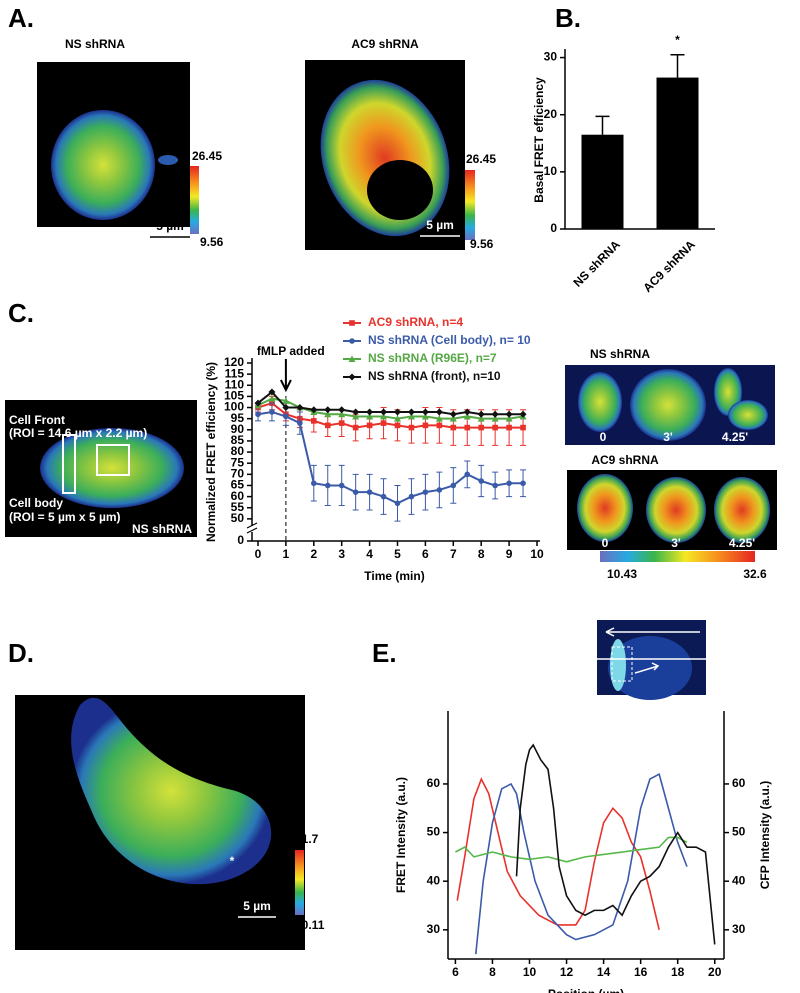  Describe the element at coordinates (604, 972) in the screenshot. I see `x-tick-label: 14` at that location.